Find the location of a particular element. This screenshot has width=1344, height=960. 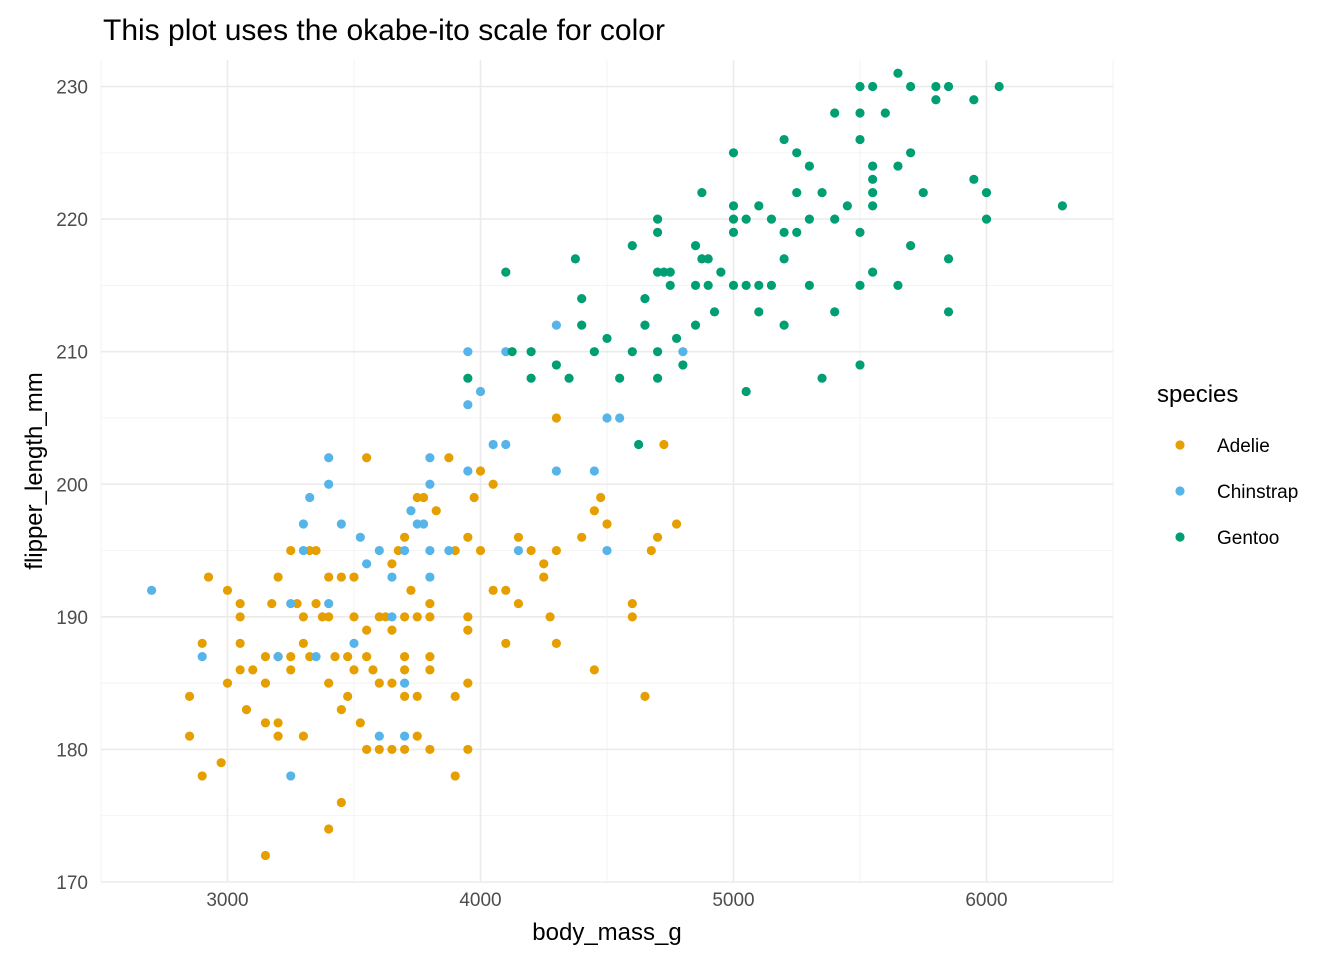

x-tick-label: 4000 is located at coordinates (480, 900).